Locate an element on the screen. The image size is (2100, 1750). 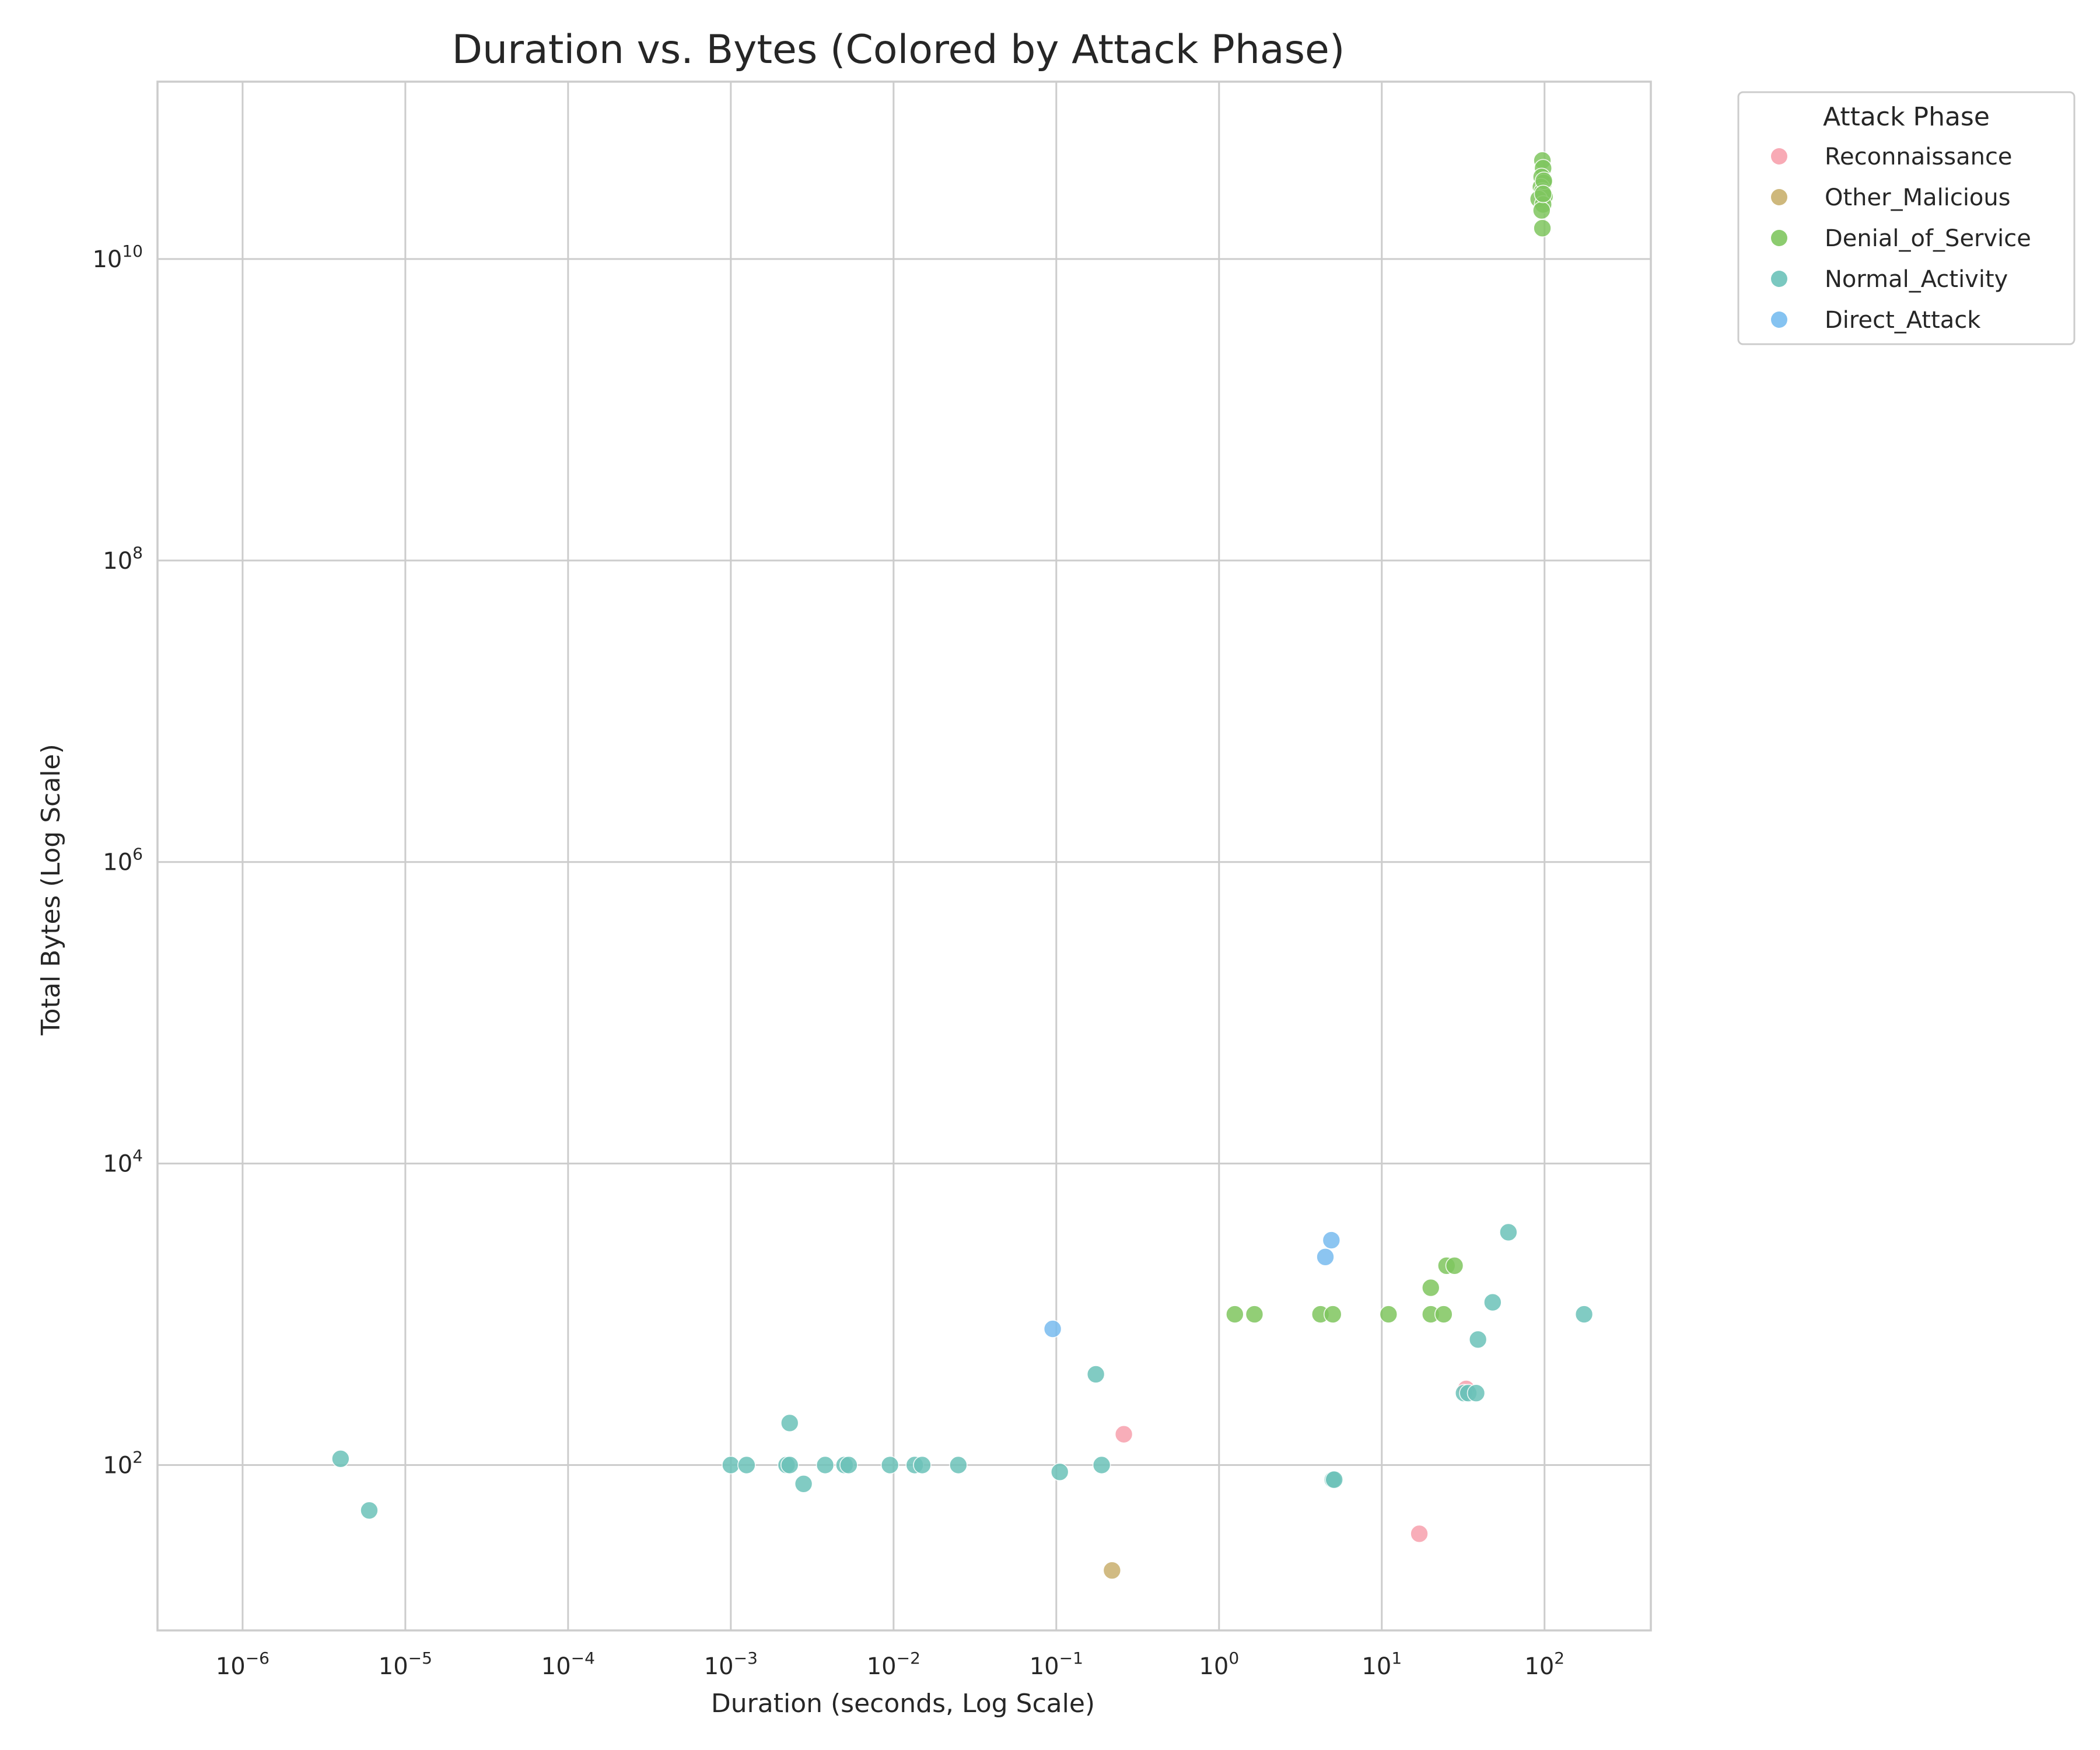
legend-entry: Normal_Activity is located at coordinates (1916, 279).